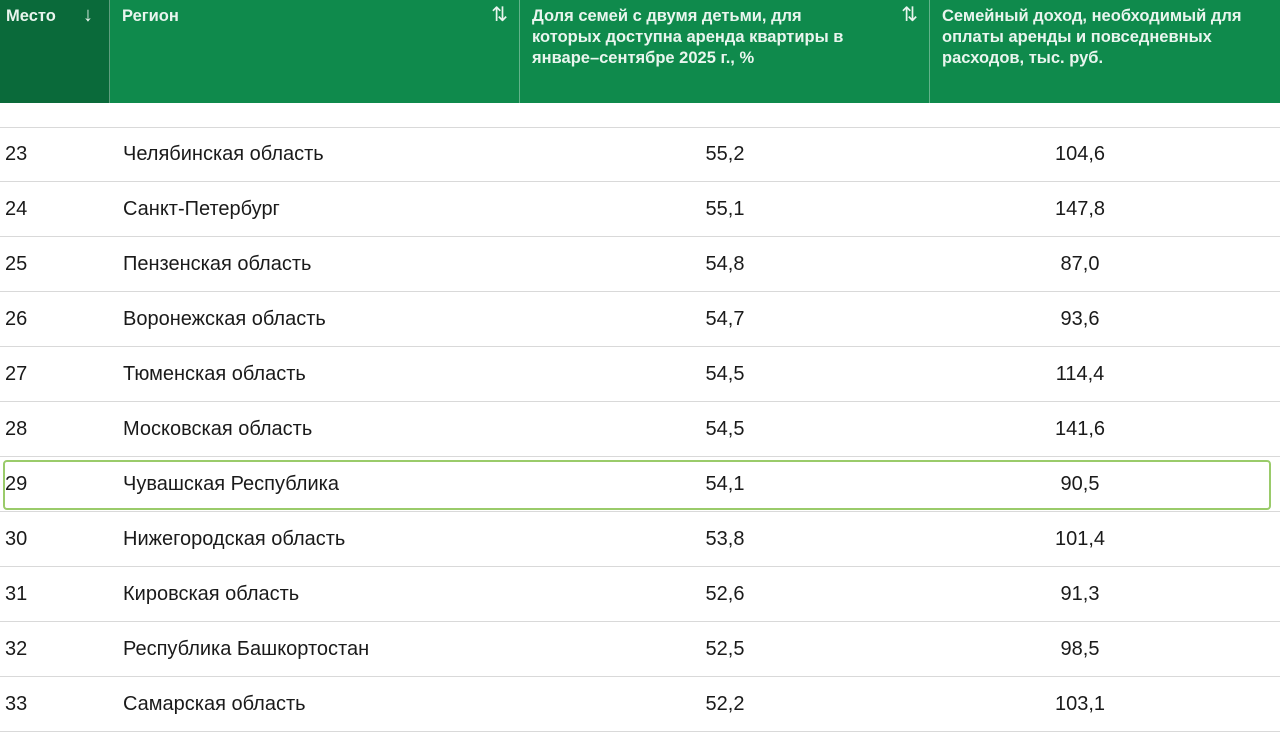  What do you see at coordinates (725, 263) in the screenshot?
I see `cell-share: 54,8` at bounding box center [725, 263].